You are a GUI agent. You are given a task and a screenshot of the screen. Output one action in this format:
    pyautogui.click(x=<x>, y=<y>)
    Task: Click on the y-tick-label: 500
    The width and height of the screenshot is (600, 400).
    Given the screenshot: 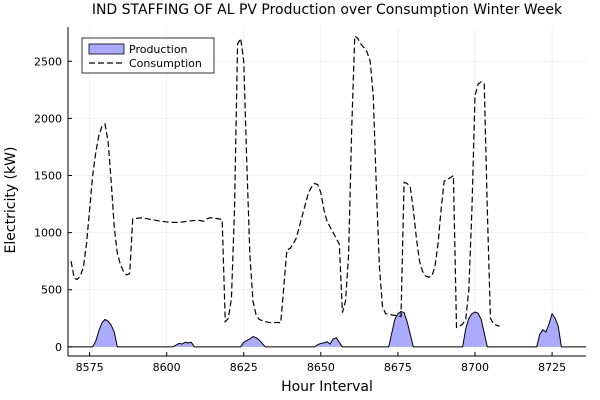 What is the action you would take?
    pyautogui.click(x=51, y=290)
    